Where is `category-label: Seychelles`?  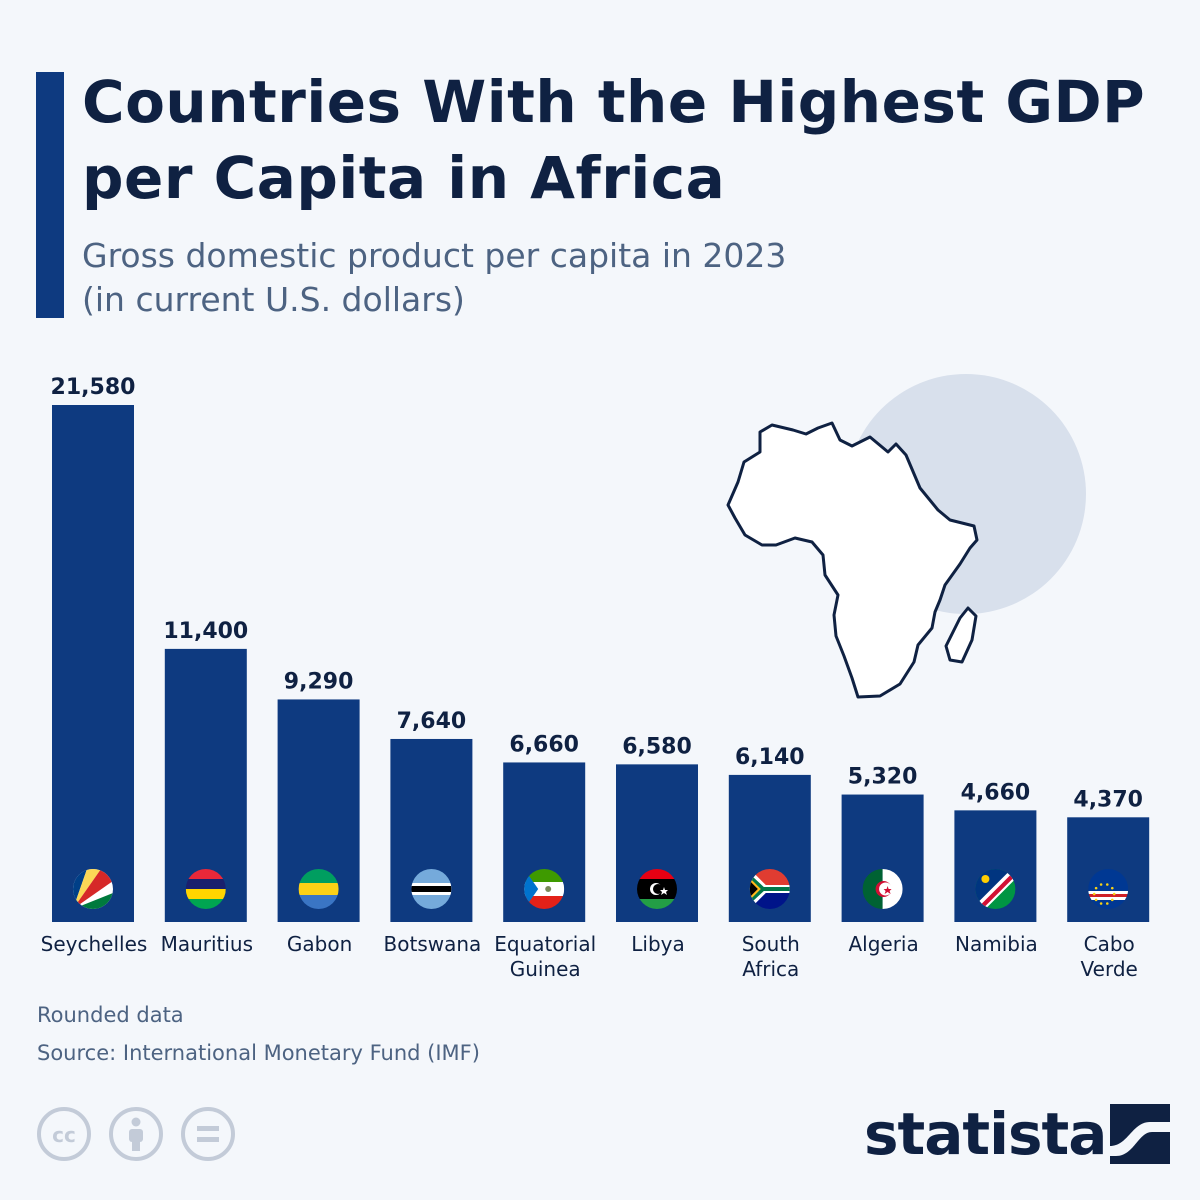 category-label: Seychelles is located at coordinates (94, 944).